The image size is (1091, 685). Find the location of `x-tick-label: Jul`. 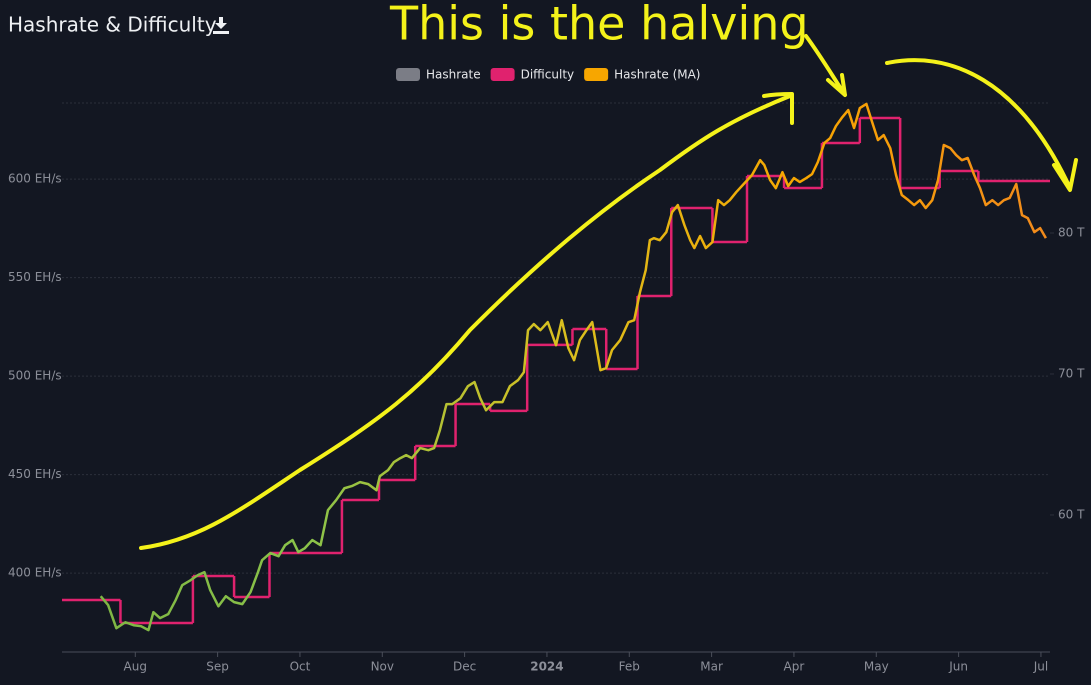

x-tick-label: Jul is located at coordinates (1040, 667).